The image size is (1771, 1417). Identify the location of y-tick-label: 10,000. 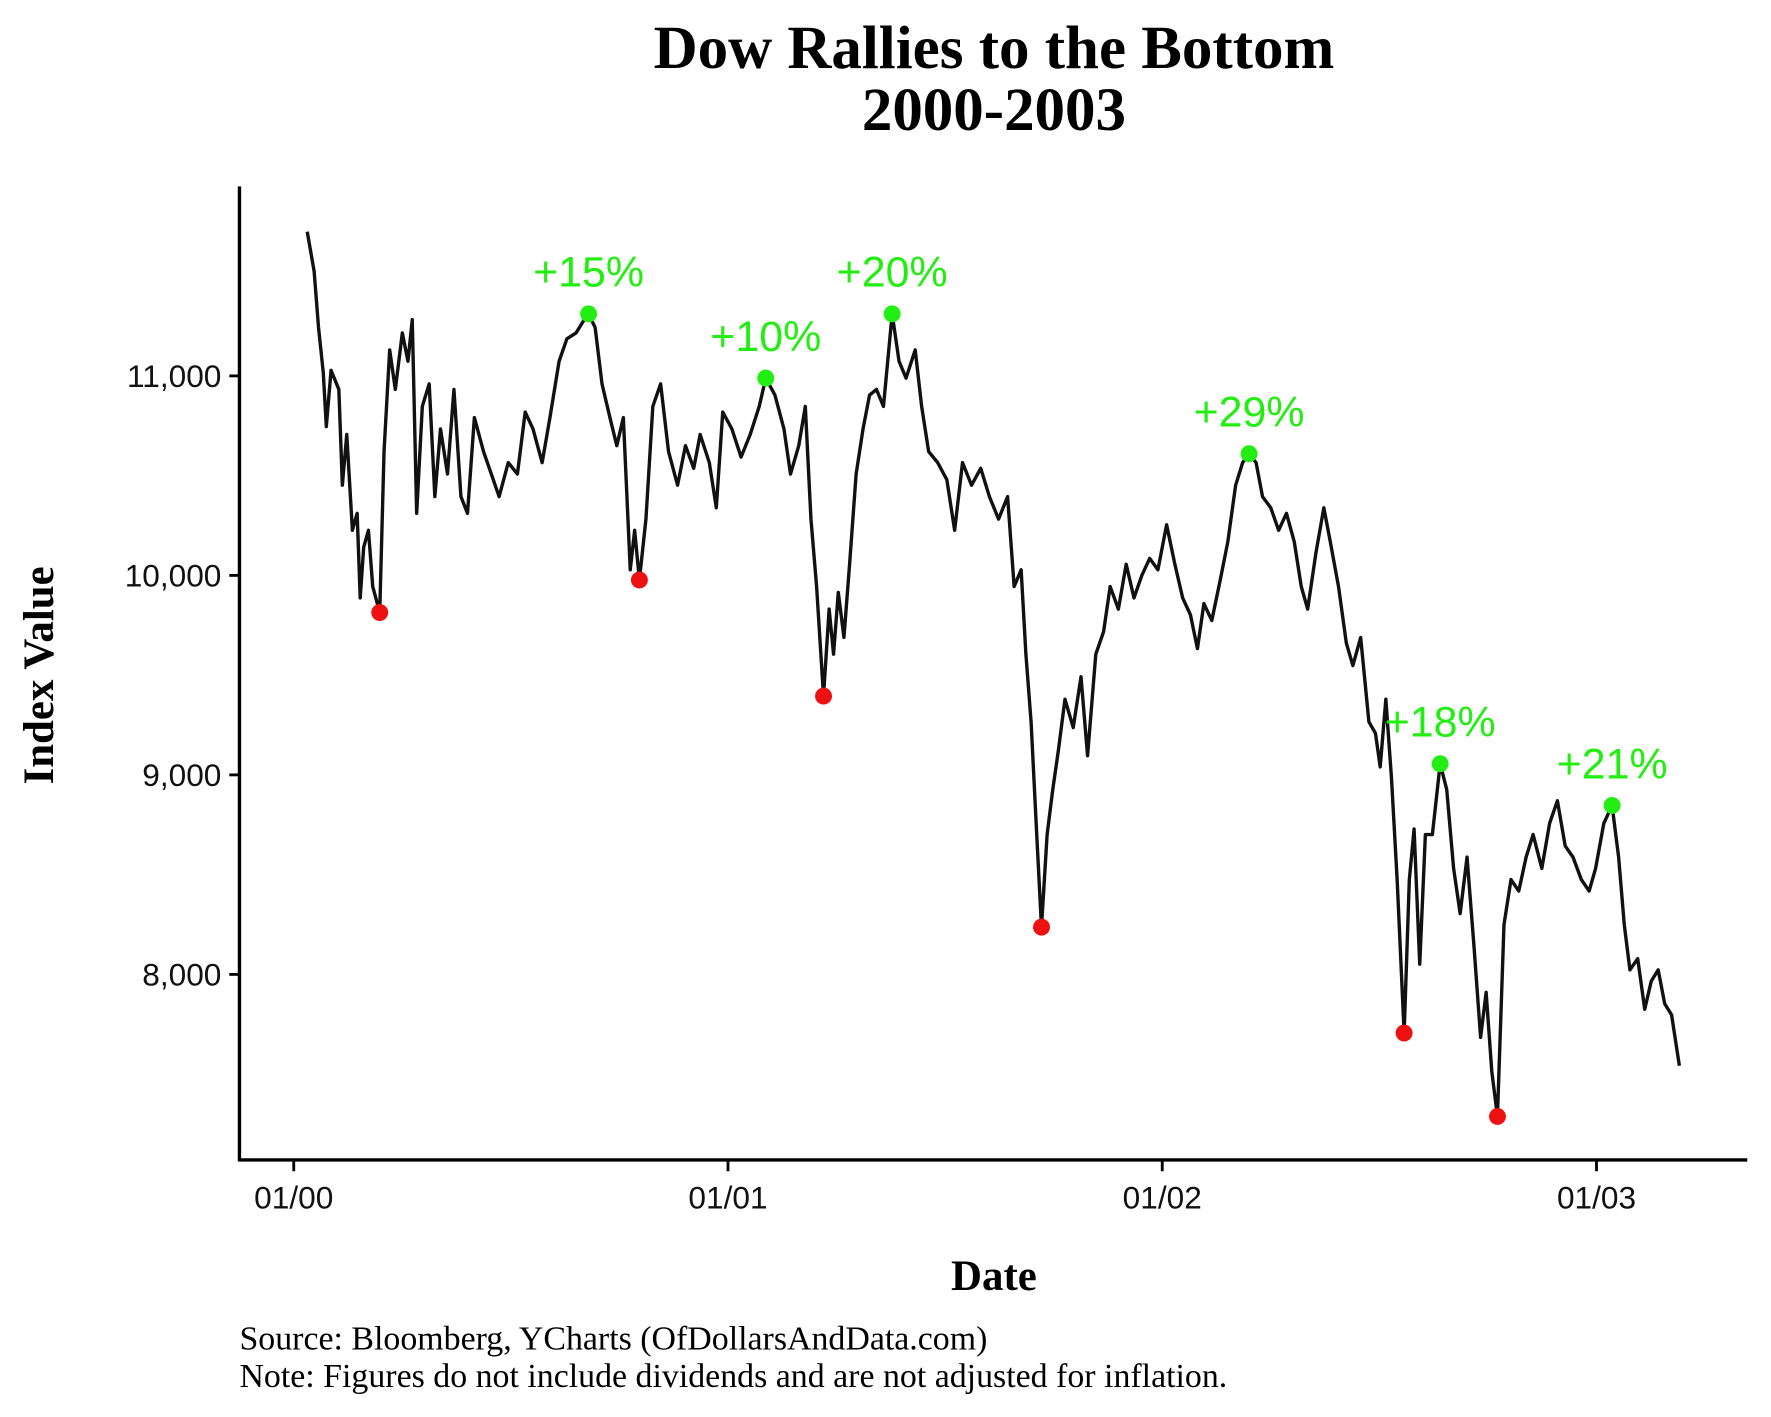
(173, 576).